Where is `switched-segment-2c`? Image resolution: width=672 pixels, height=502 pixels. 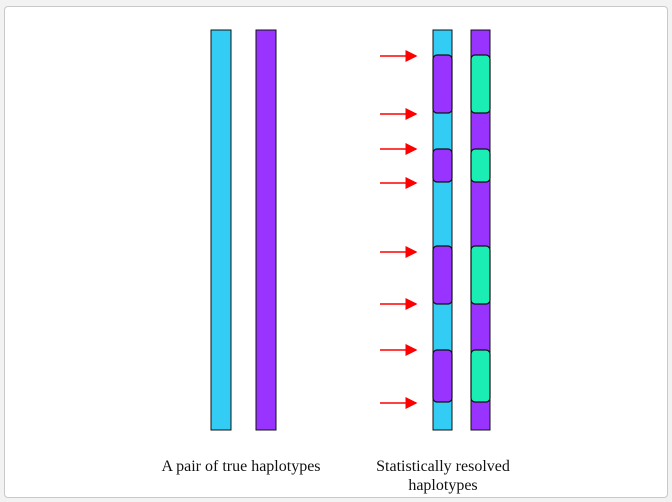 switched-segment-2c is located at coordinates (480, 275).